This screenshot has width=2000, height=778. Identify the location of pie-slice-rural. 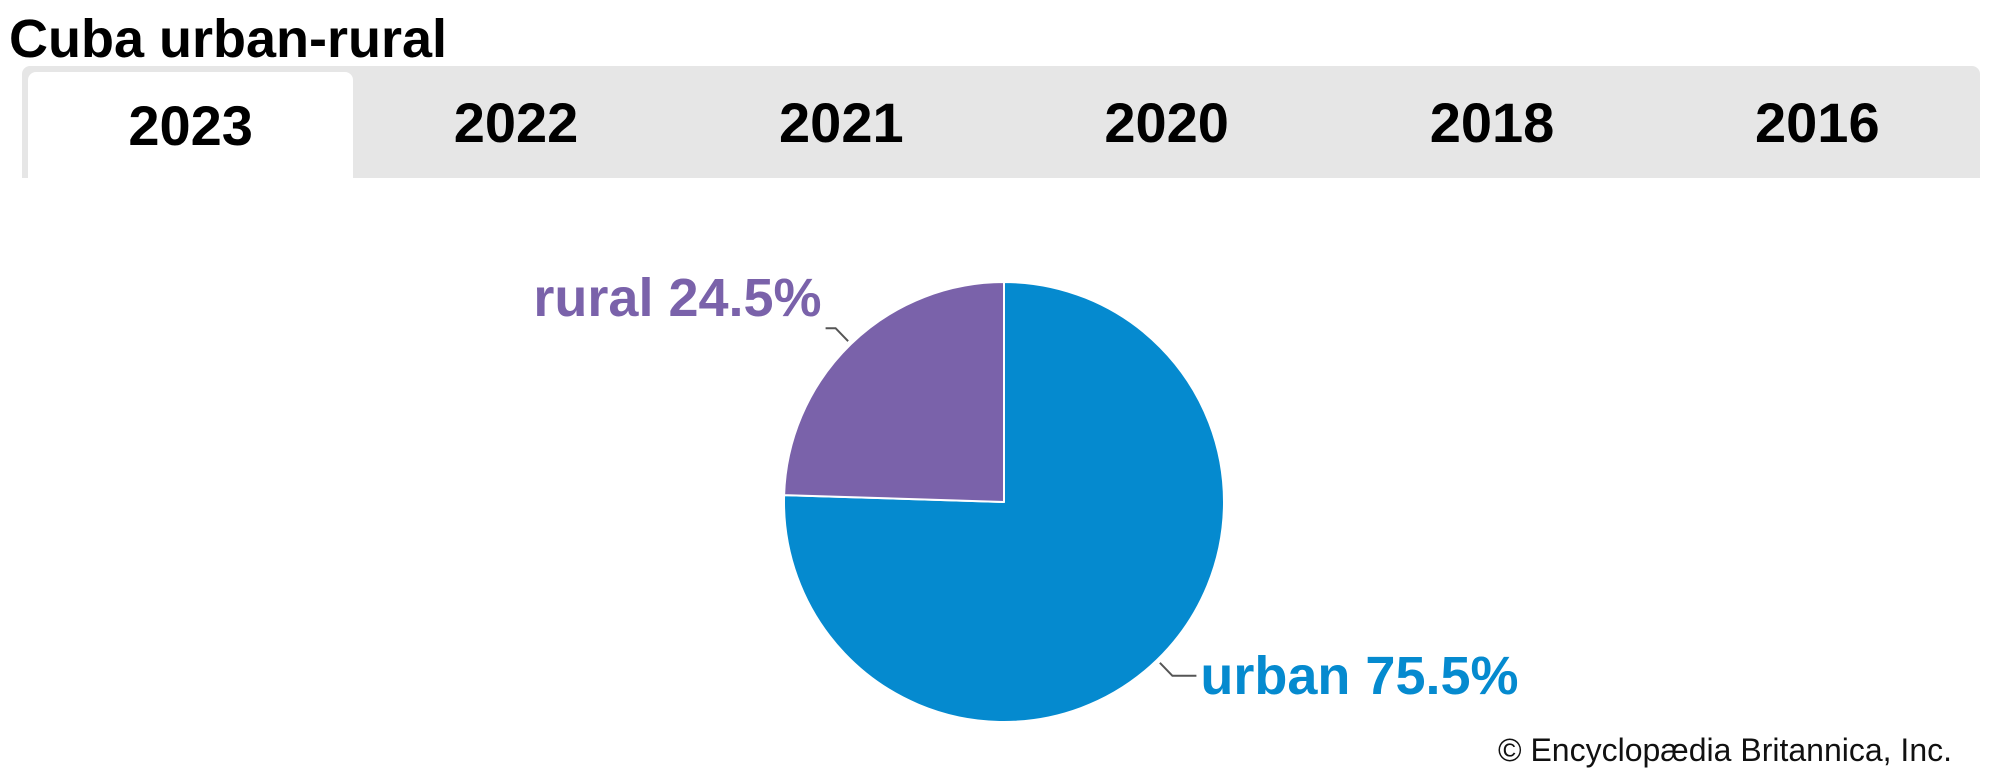
(894, 392).